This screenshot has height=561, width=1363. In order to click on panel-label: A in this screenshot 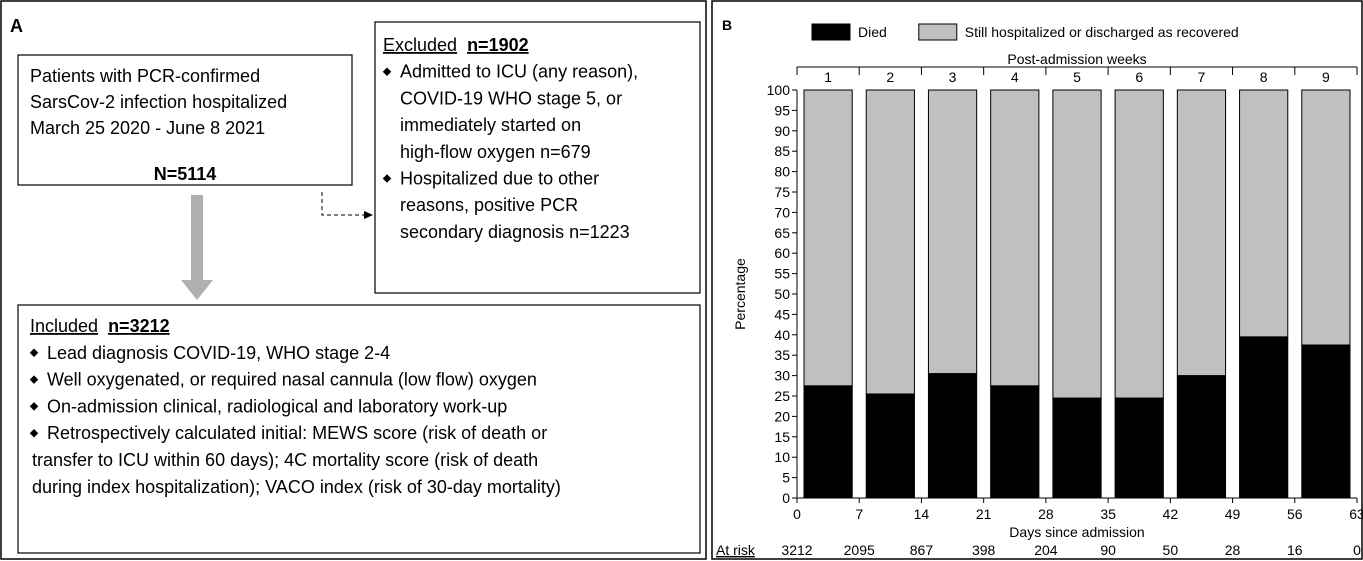, I will do `click(16, 26)`.